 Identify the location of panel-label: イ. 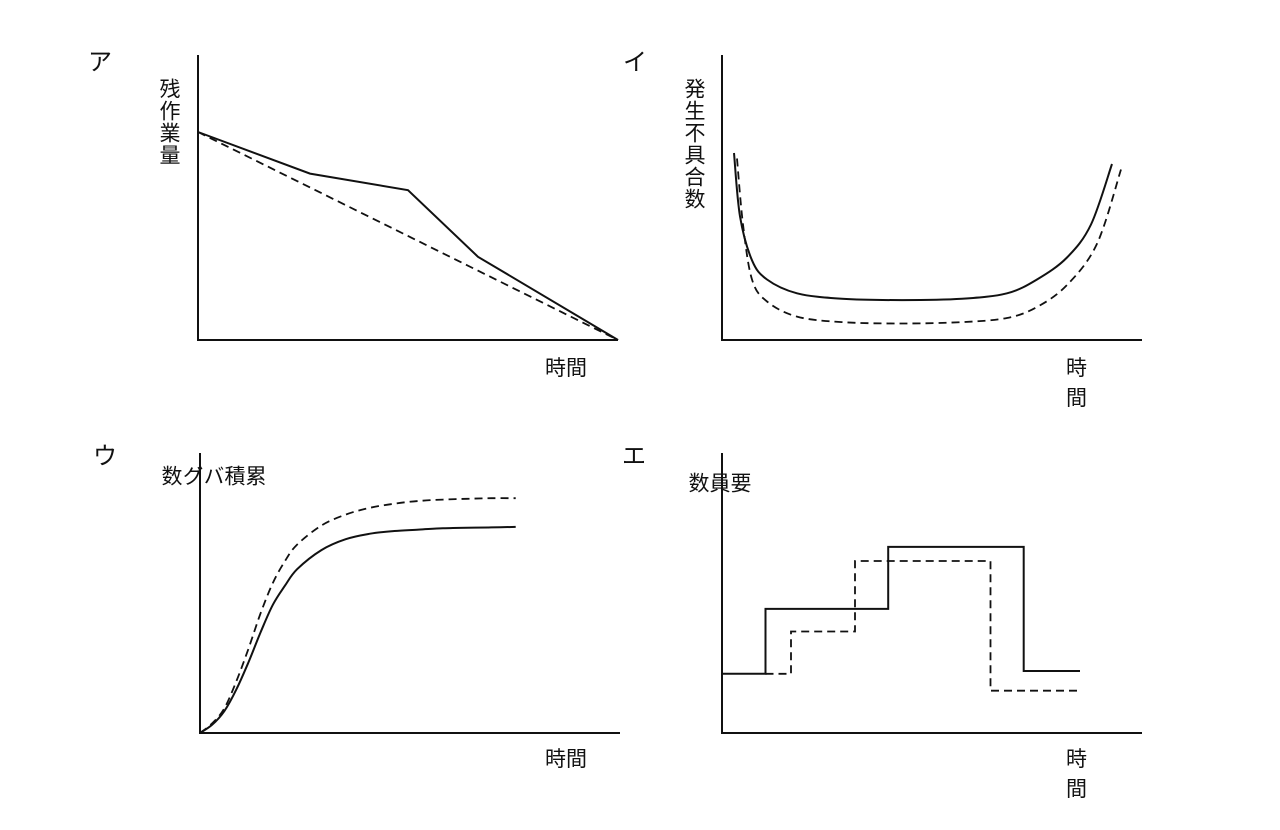
(635, 62).